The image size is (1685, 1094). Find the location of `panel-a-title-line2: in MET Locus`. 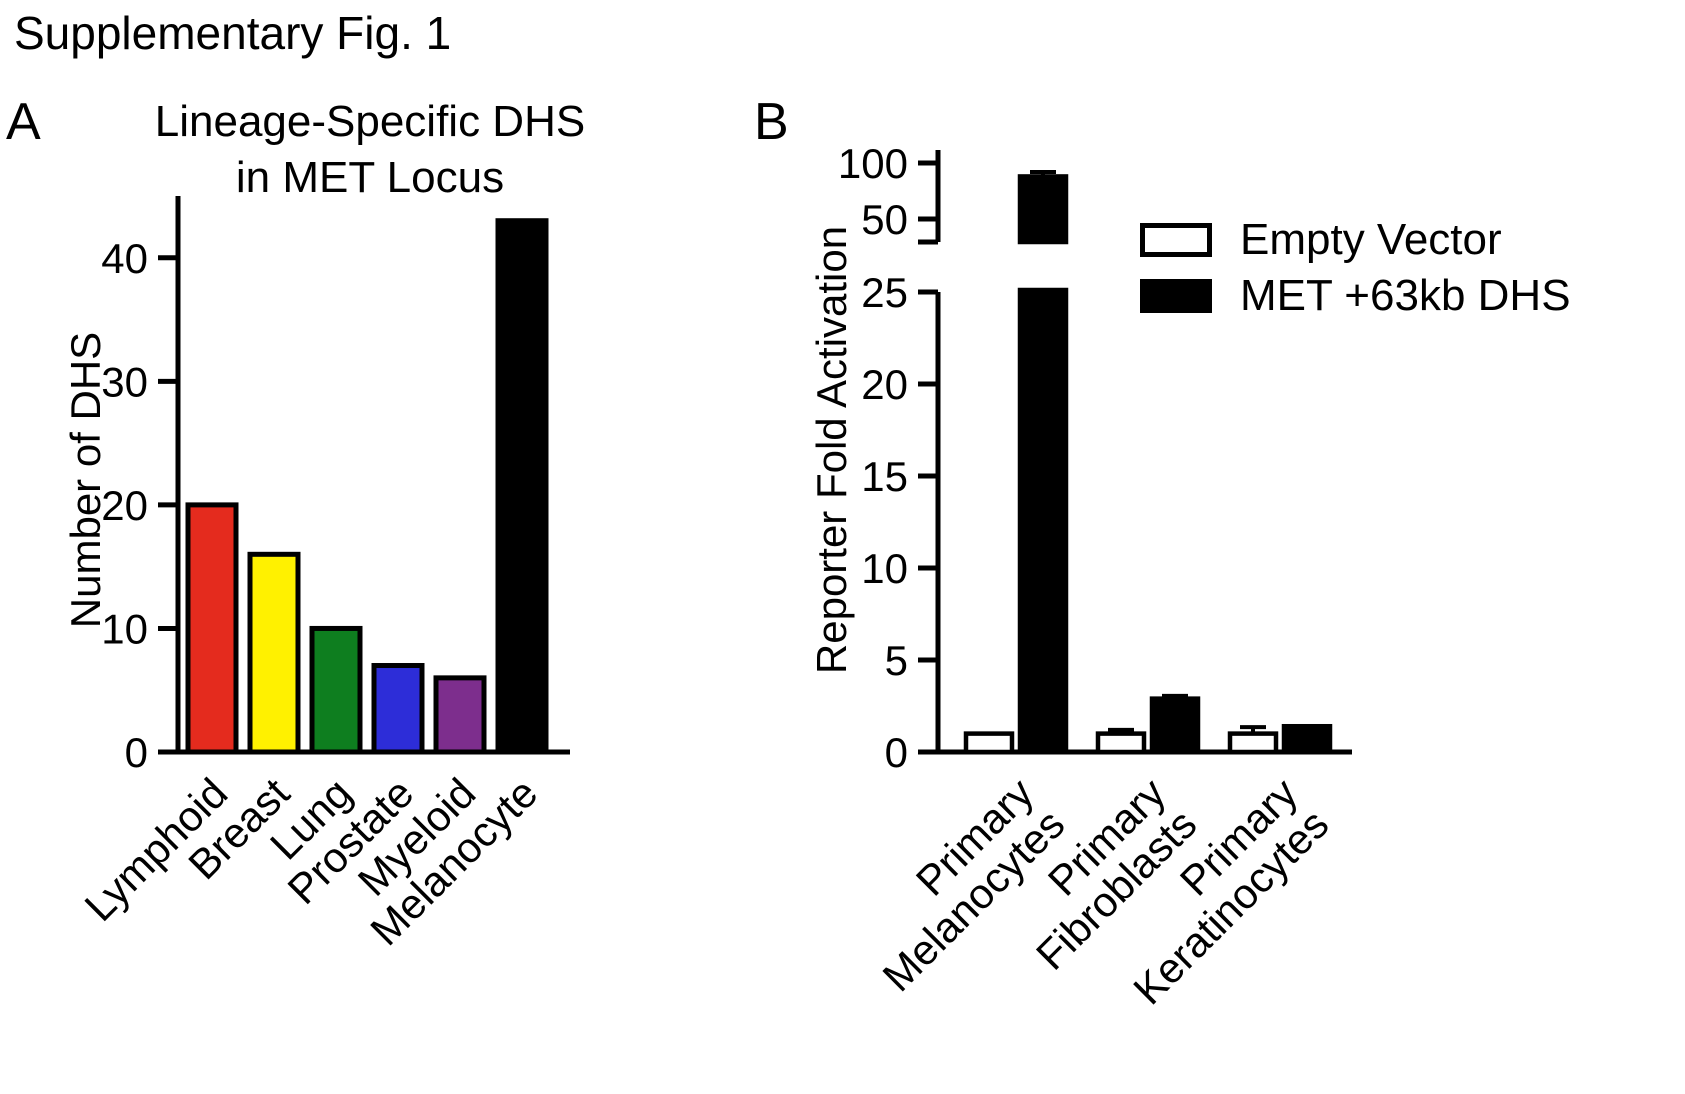

panel-a-title-line2: in MET Locus is located at coordinates (370, 178).